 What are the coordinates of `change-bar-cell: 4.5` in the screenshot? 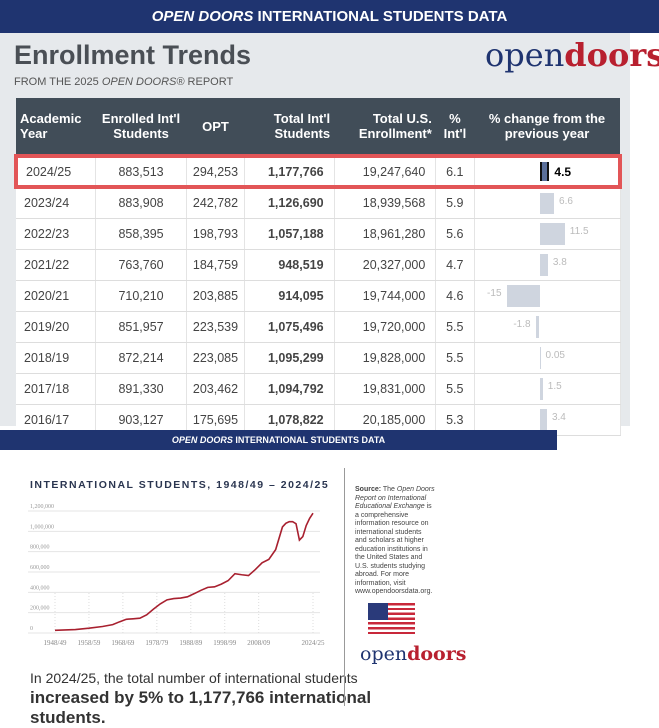 It's located at (548, 171).